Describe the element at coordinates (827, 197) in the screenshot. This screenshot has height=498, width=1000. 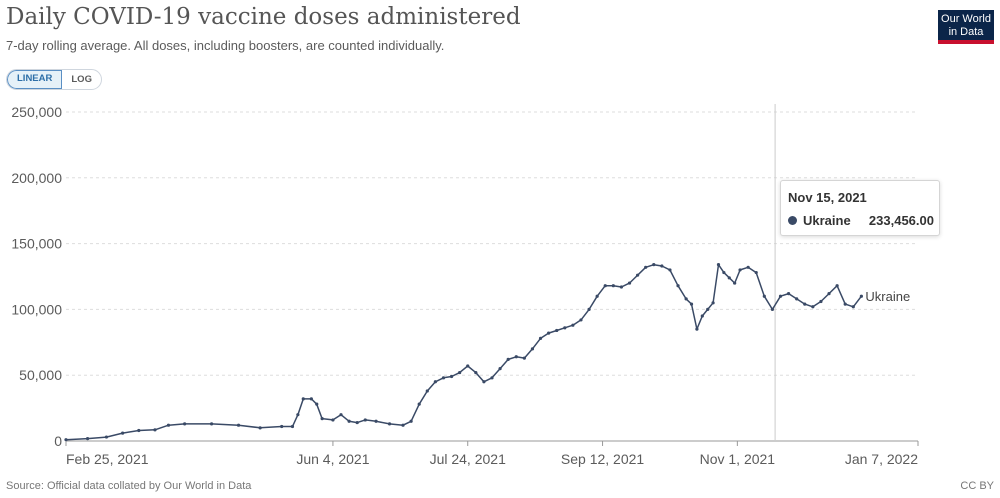
I see `tooltip-date: Nov 15, 2021` at that location.